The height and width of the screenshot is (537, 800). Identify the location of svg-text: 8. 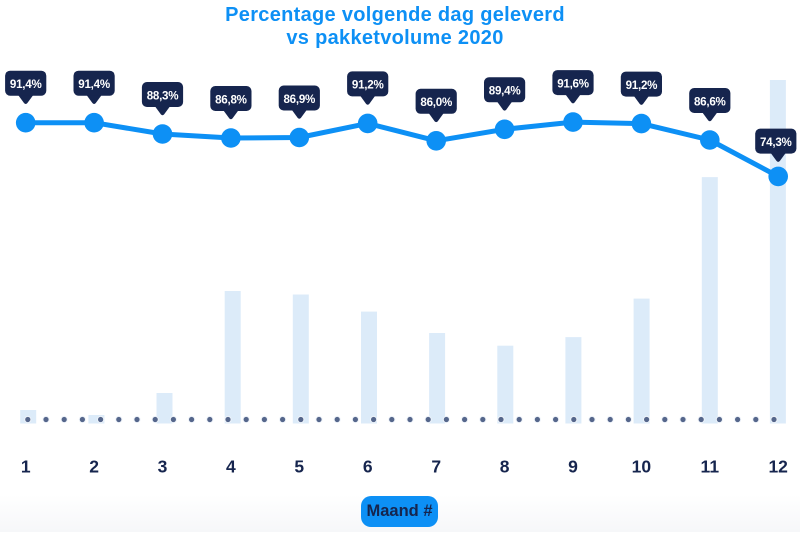
(505, 466).